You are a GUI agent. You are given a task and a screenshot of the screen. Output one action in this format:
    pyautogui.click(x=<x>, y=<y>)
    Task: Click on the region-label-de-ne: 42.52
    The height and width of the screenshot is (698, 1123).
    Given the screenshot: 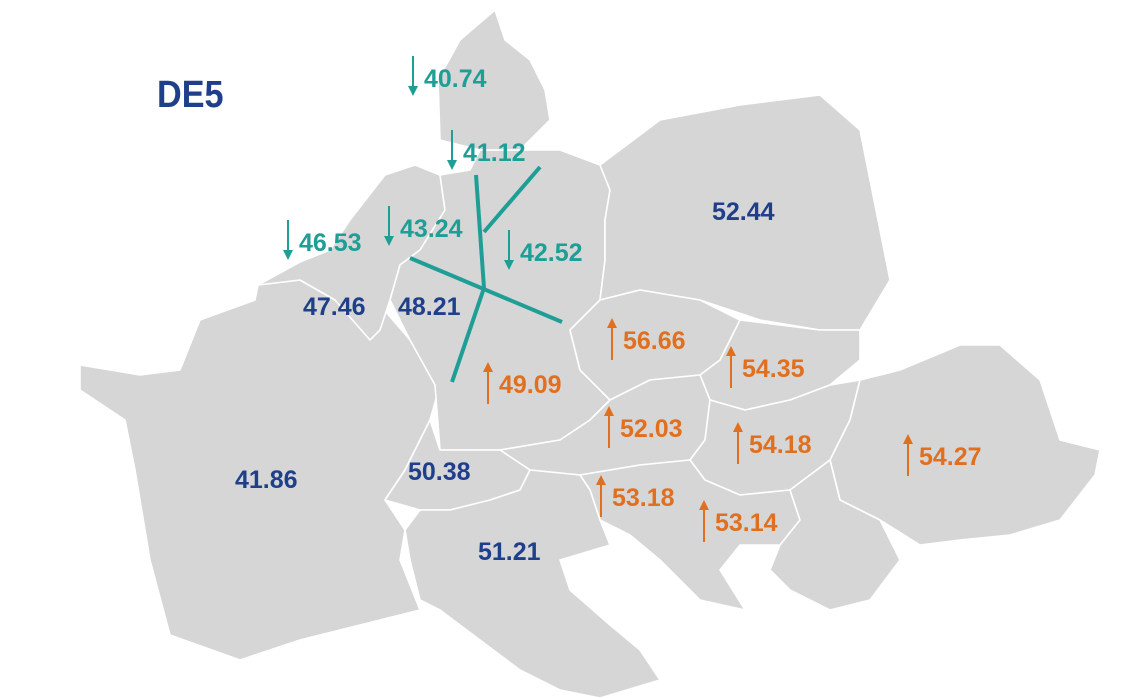 What is the action you would take?
    pyautogui.click(x=543, y=253)
    